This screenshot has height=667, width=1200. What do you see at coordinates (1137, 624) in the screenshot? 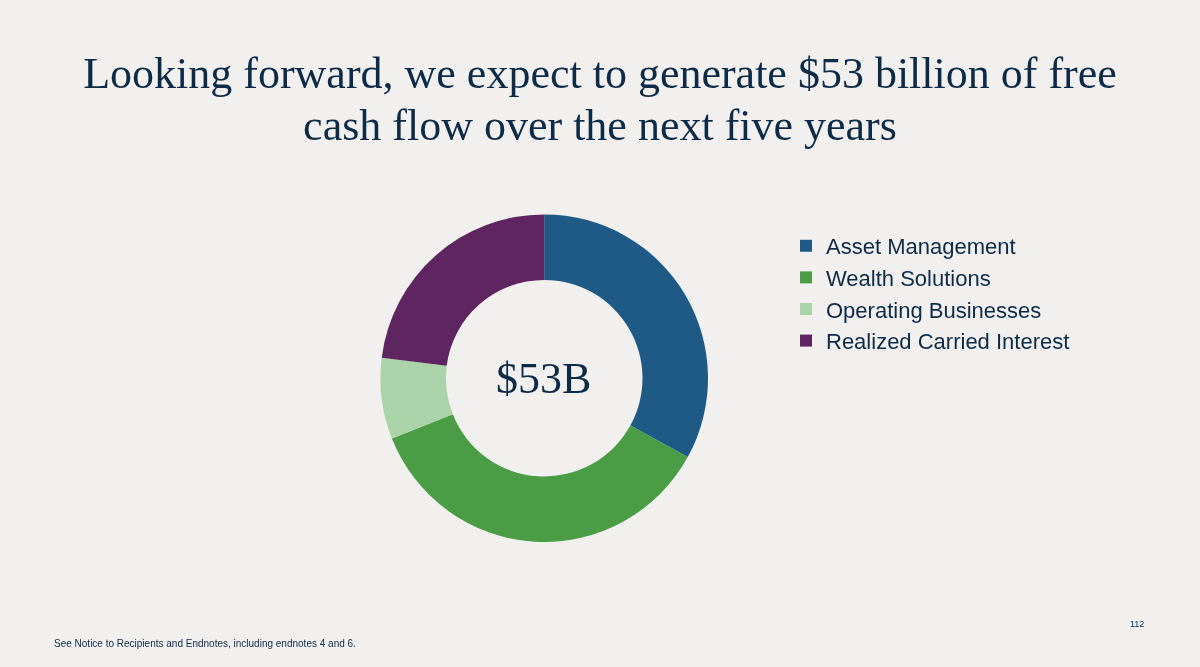
I see `text: 112` at bounding box center [1137, 624].